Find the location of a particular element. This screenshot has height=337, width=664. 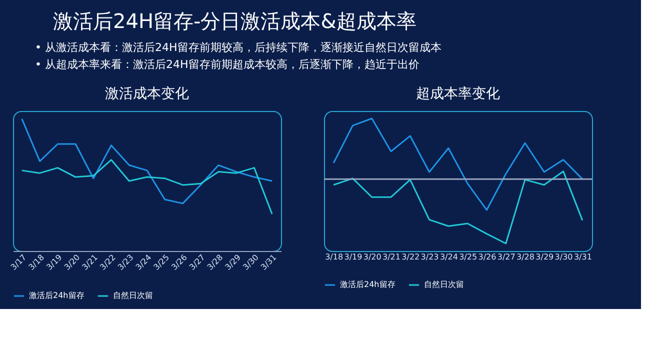

x-tick-label: 3/24 is located at coordinates (449, 257).